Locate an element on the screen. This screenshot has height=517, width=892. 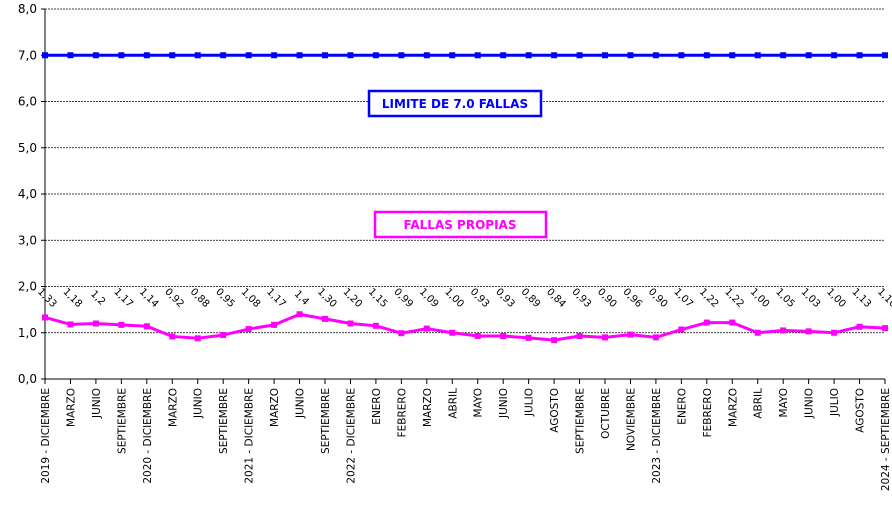
limit-annotation: LIMITE DE 7.0 FALLAS is located at coordinates (455, 103).